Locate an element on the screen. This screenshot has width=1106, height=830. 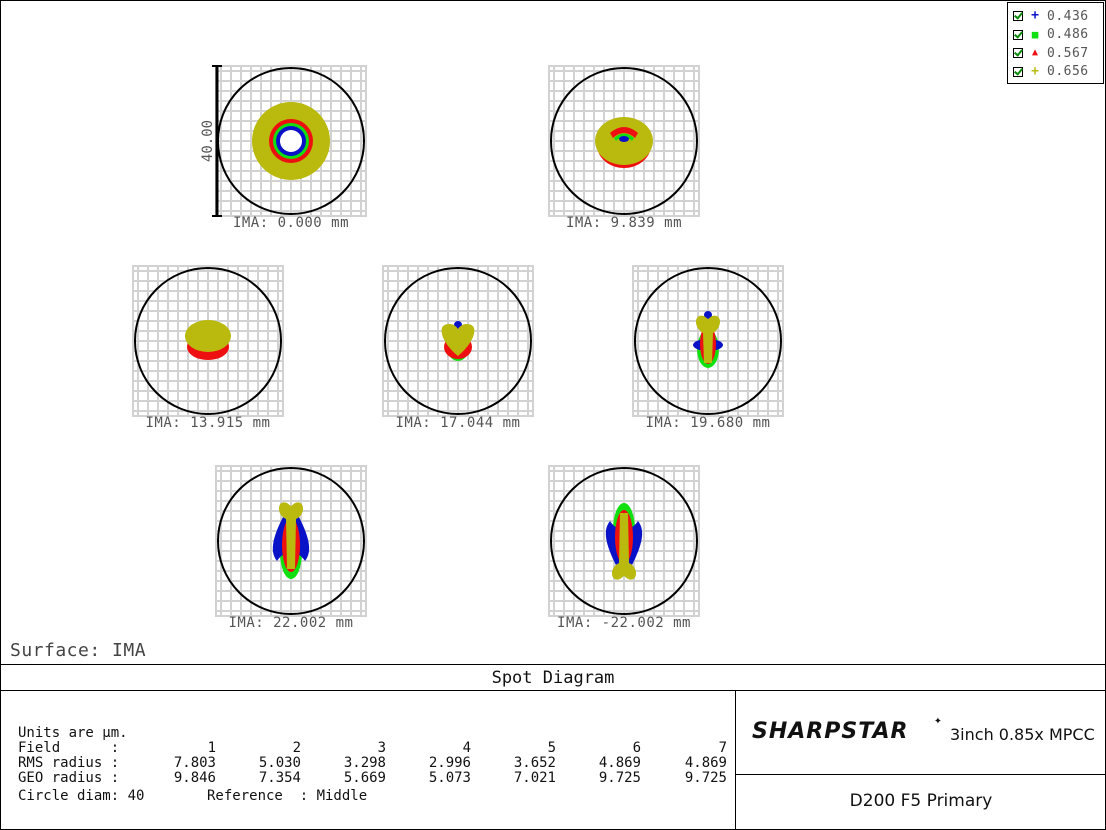
brand-logo: SHARPSTAR is located at coordinates (830, 731).